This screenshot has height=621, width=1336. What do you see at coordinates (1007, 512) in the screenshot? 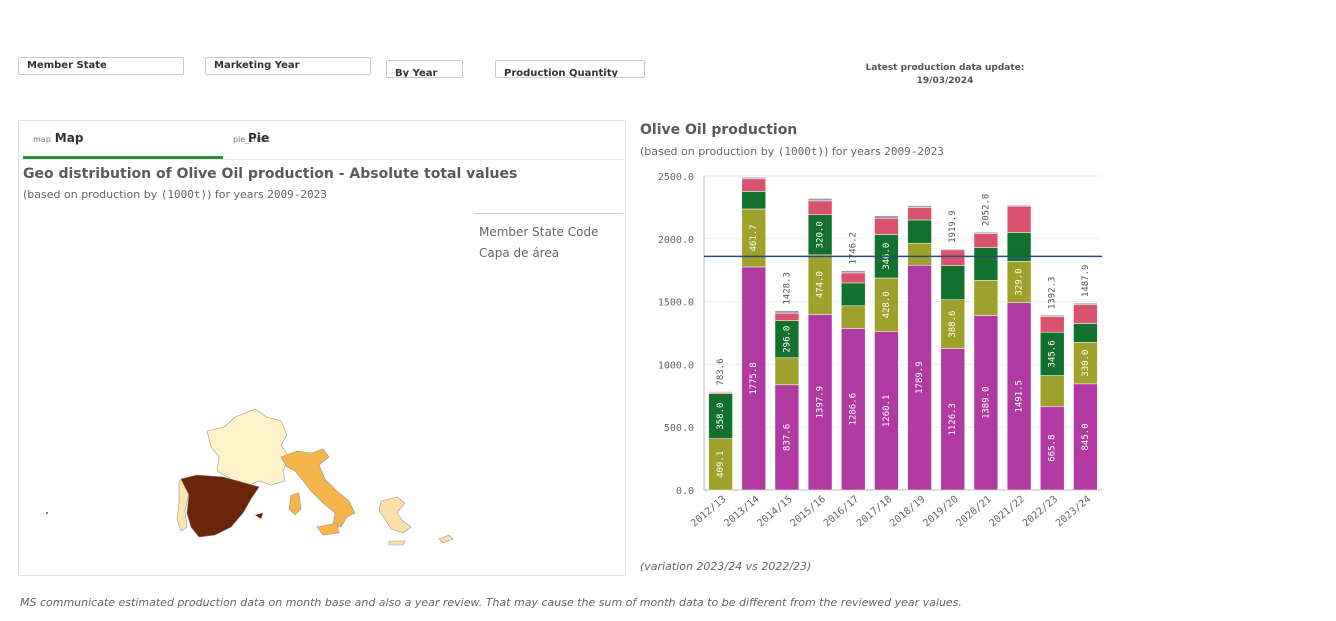
I see `x-tick-label: 2021/22` at bounding box center [1007, 512].